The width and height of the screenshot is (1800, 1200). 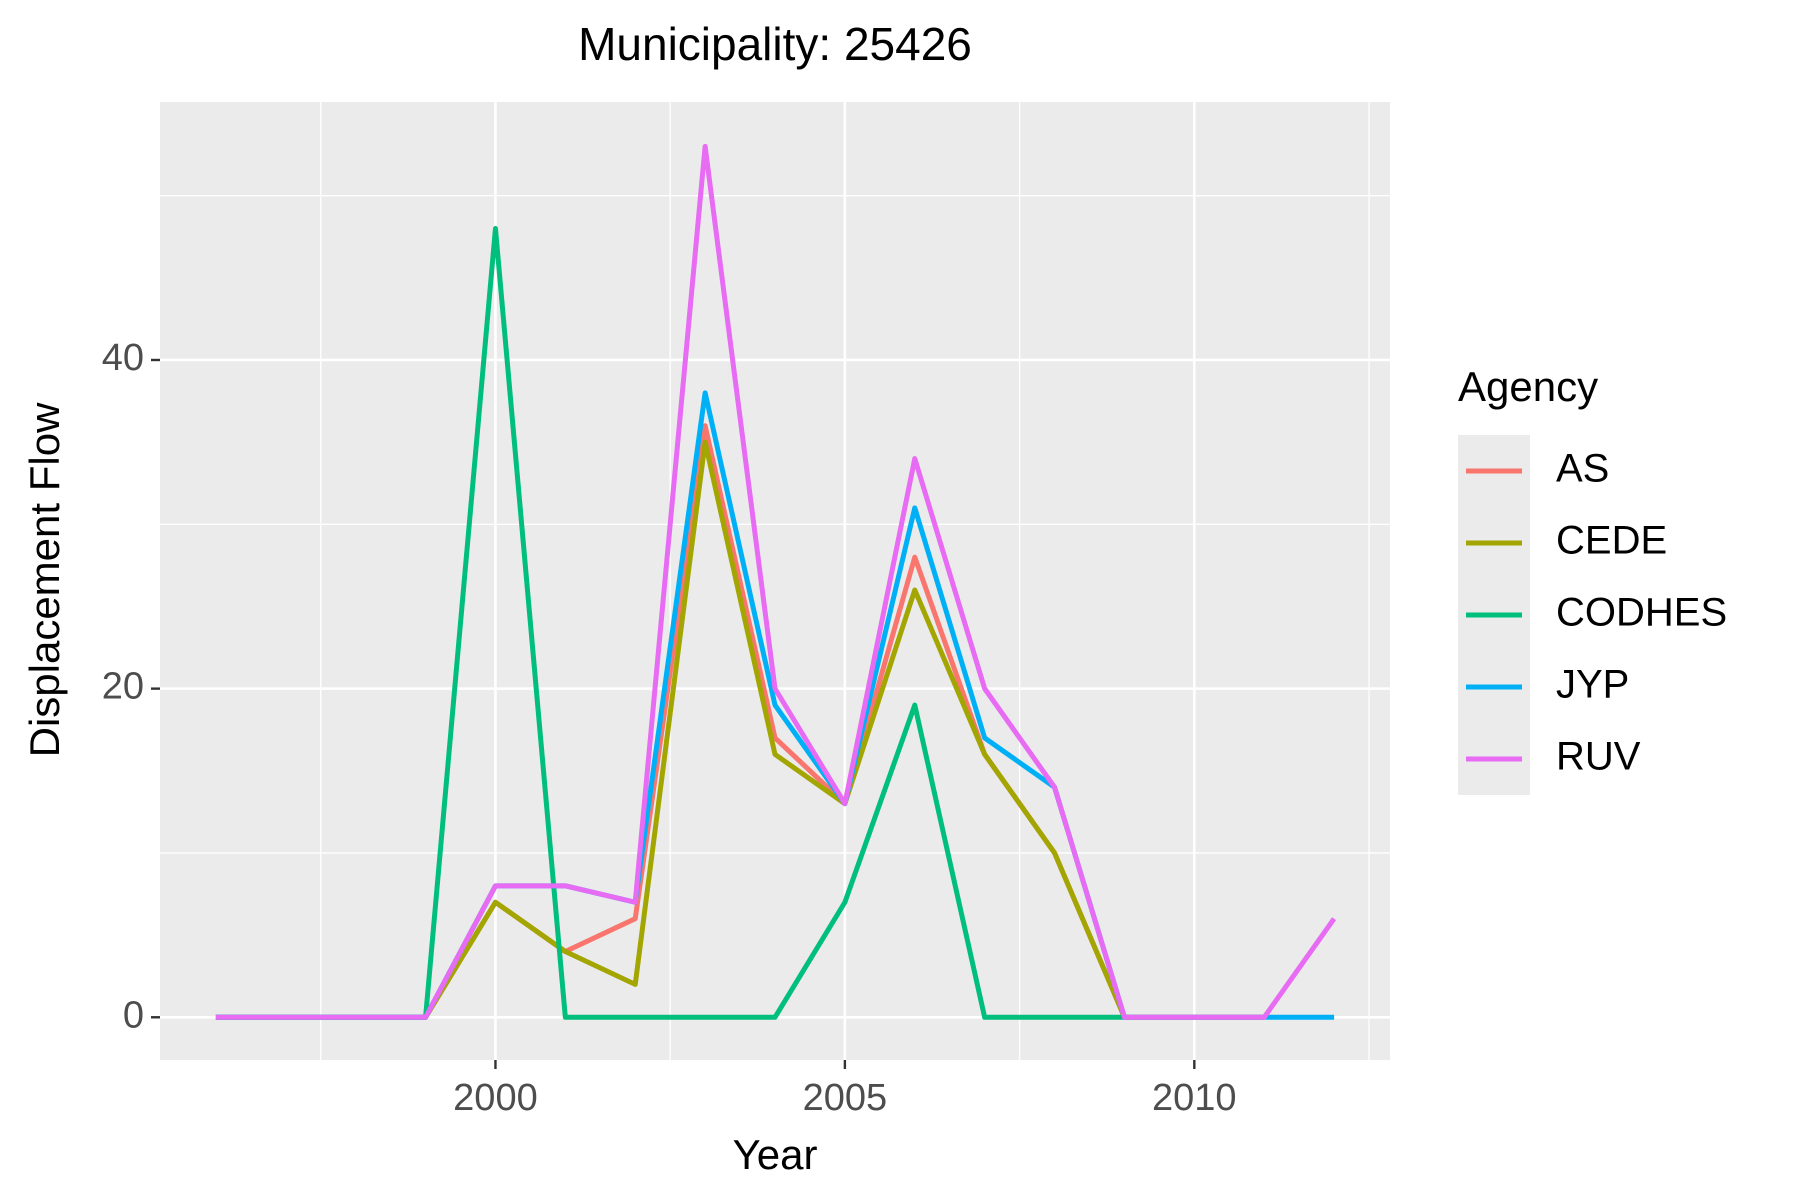 What do you see at coordinates (1611, 541) in the screenshot?
I see `legend-label: CEDE` at bounding box center [1611, 541].